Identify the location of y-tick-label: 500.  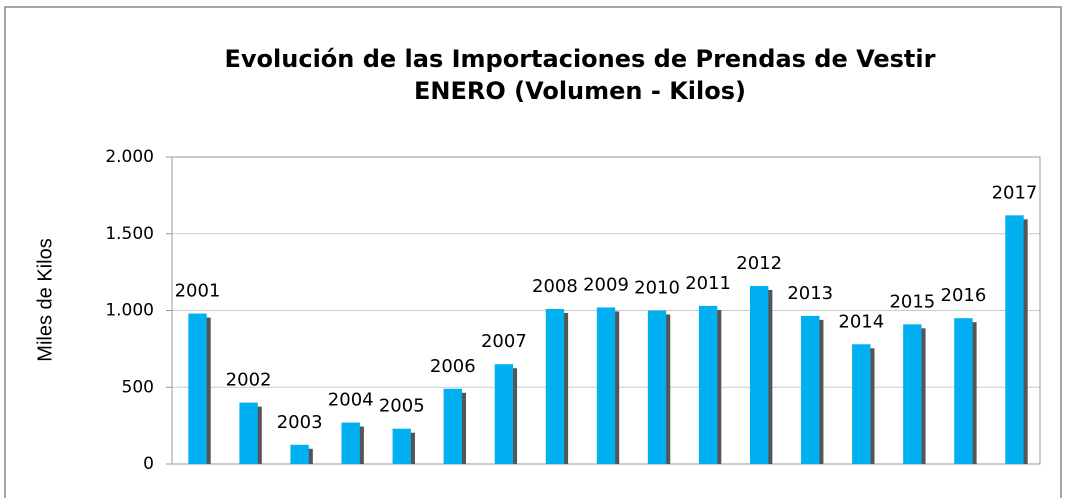
(138, 387).